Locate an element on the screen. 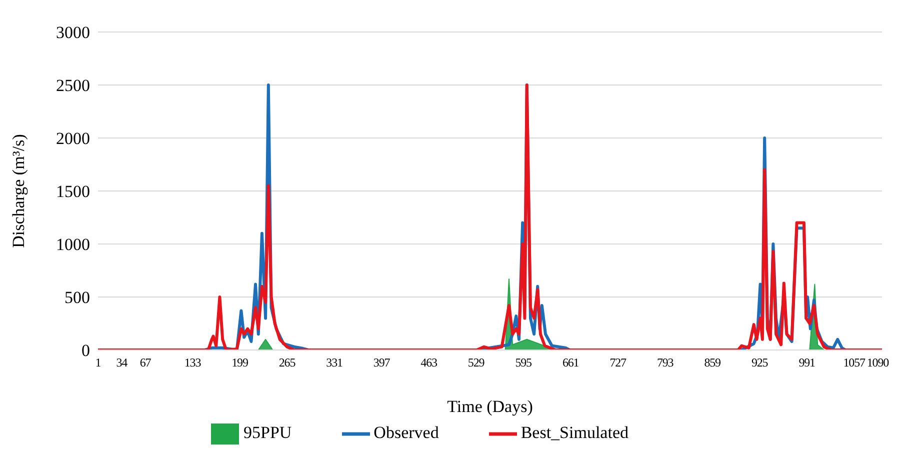 Image resolution: width=904 pixels, height=467 pixels. y-tick-label: 3000 is located at coordinates (73, 32).